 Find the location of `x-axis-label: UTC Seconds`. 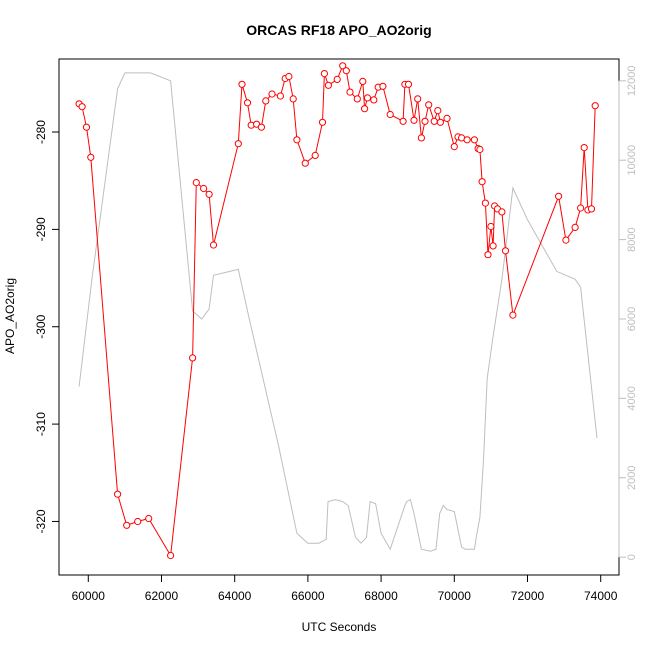

x-axis-label: UTC Seconds is located at coordinates (339, 627).